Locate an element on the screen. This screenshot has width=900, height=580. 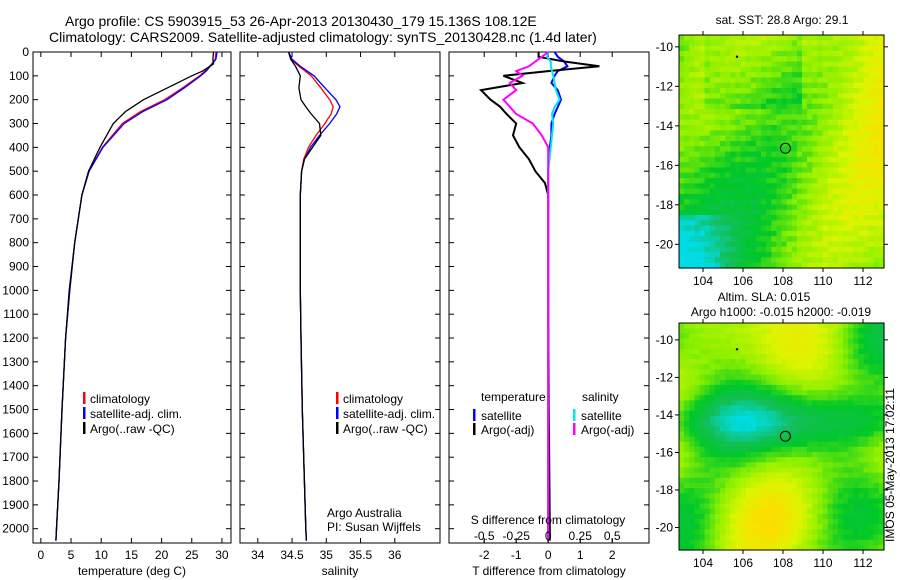
map-y-tick-label: -18 is located at coordinates (665, 490).